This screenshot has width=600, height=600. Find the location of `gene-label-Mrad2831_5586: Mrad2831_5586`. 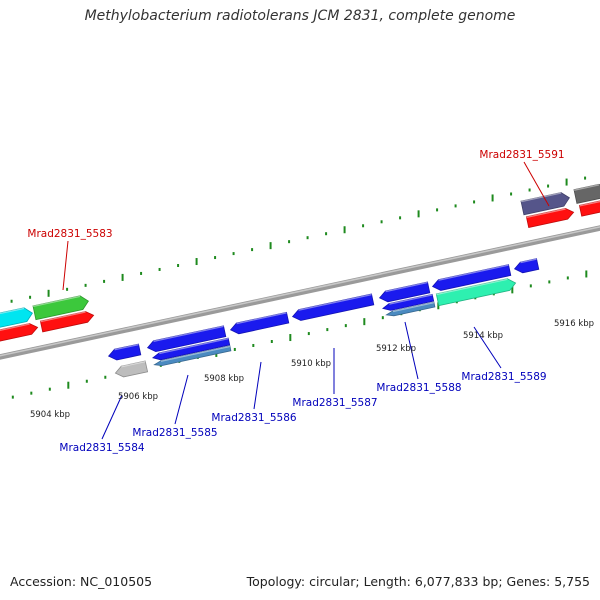

gene-label-Mrad2831_5586: Mrad2831_5586 is located at coordinates (253, 418).